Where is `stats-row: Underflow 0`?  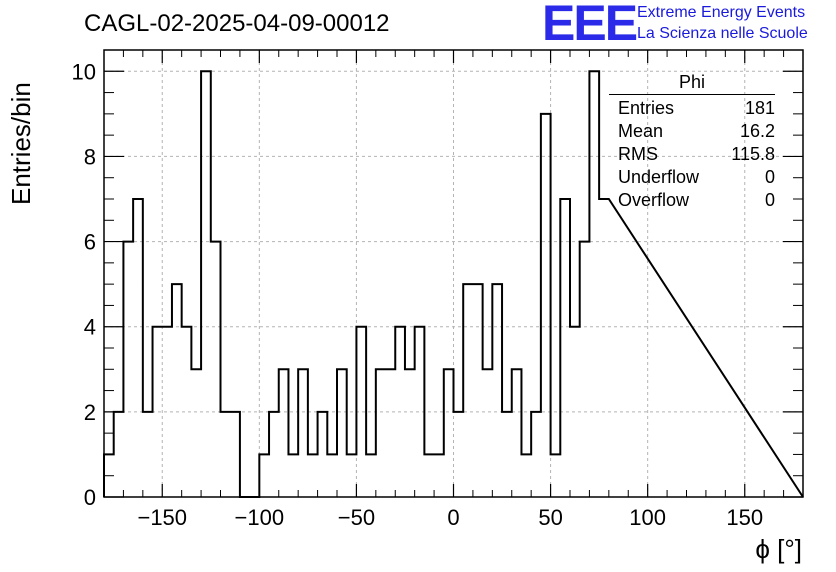
stats-row: Underflow 0 is located at coordinates (692, 177).